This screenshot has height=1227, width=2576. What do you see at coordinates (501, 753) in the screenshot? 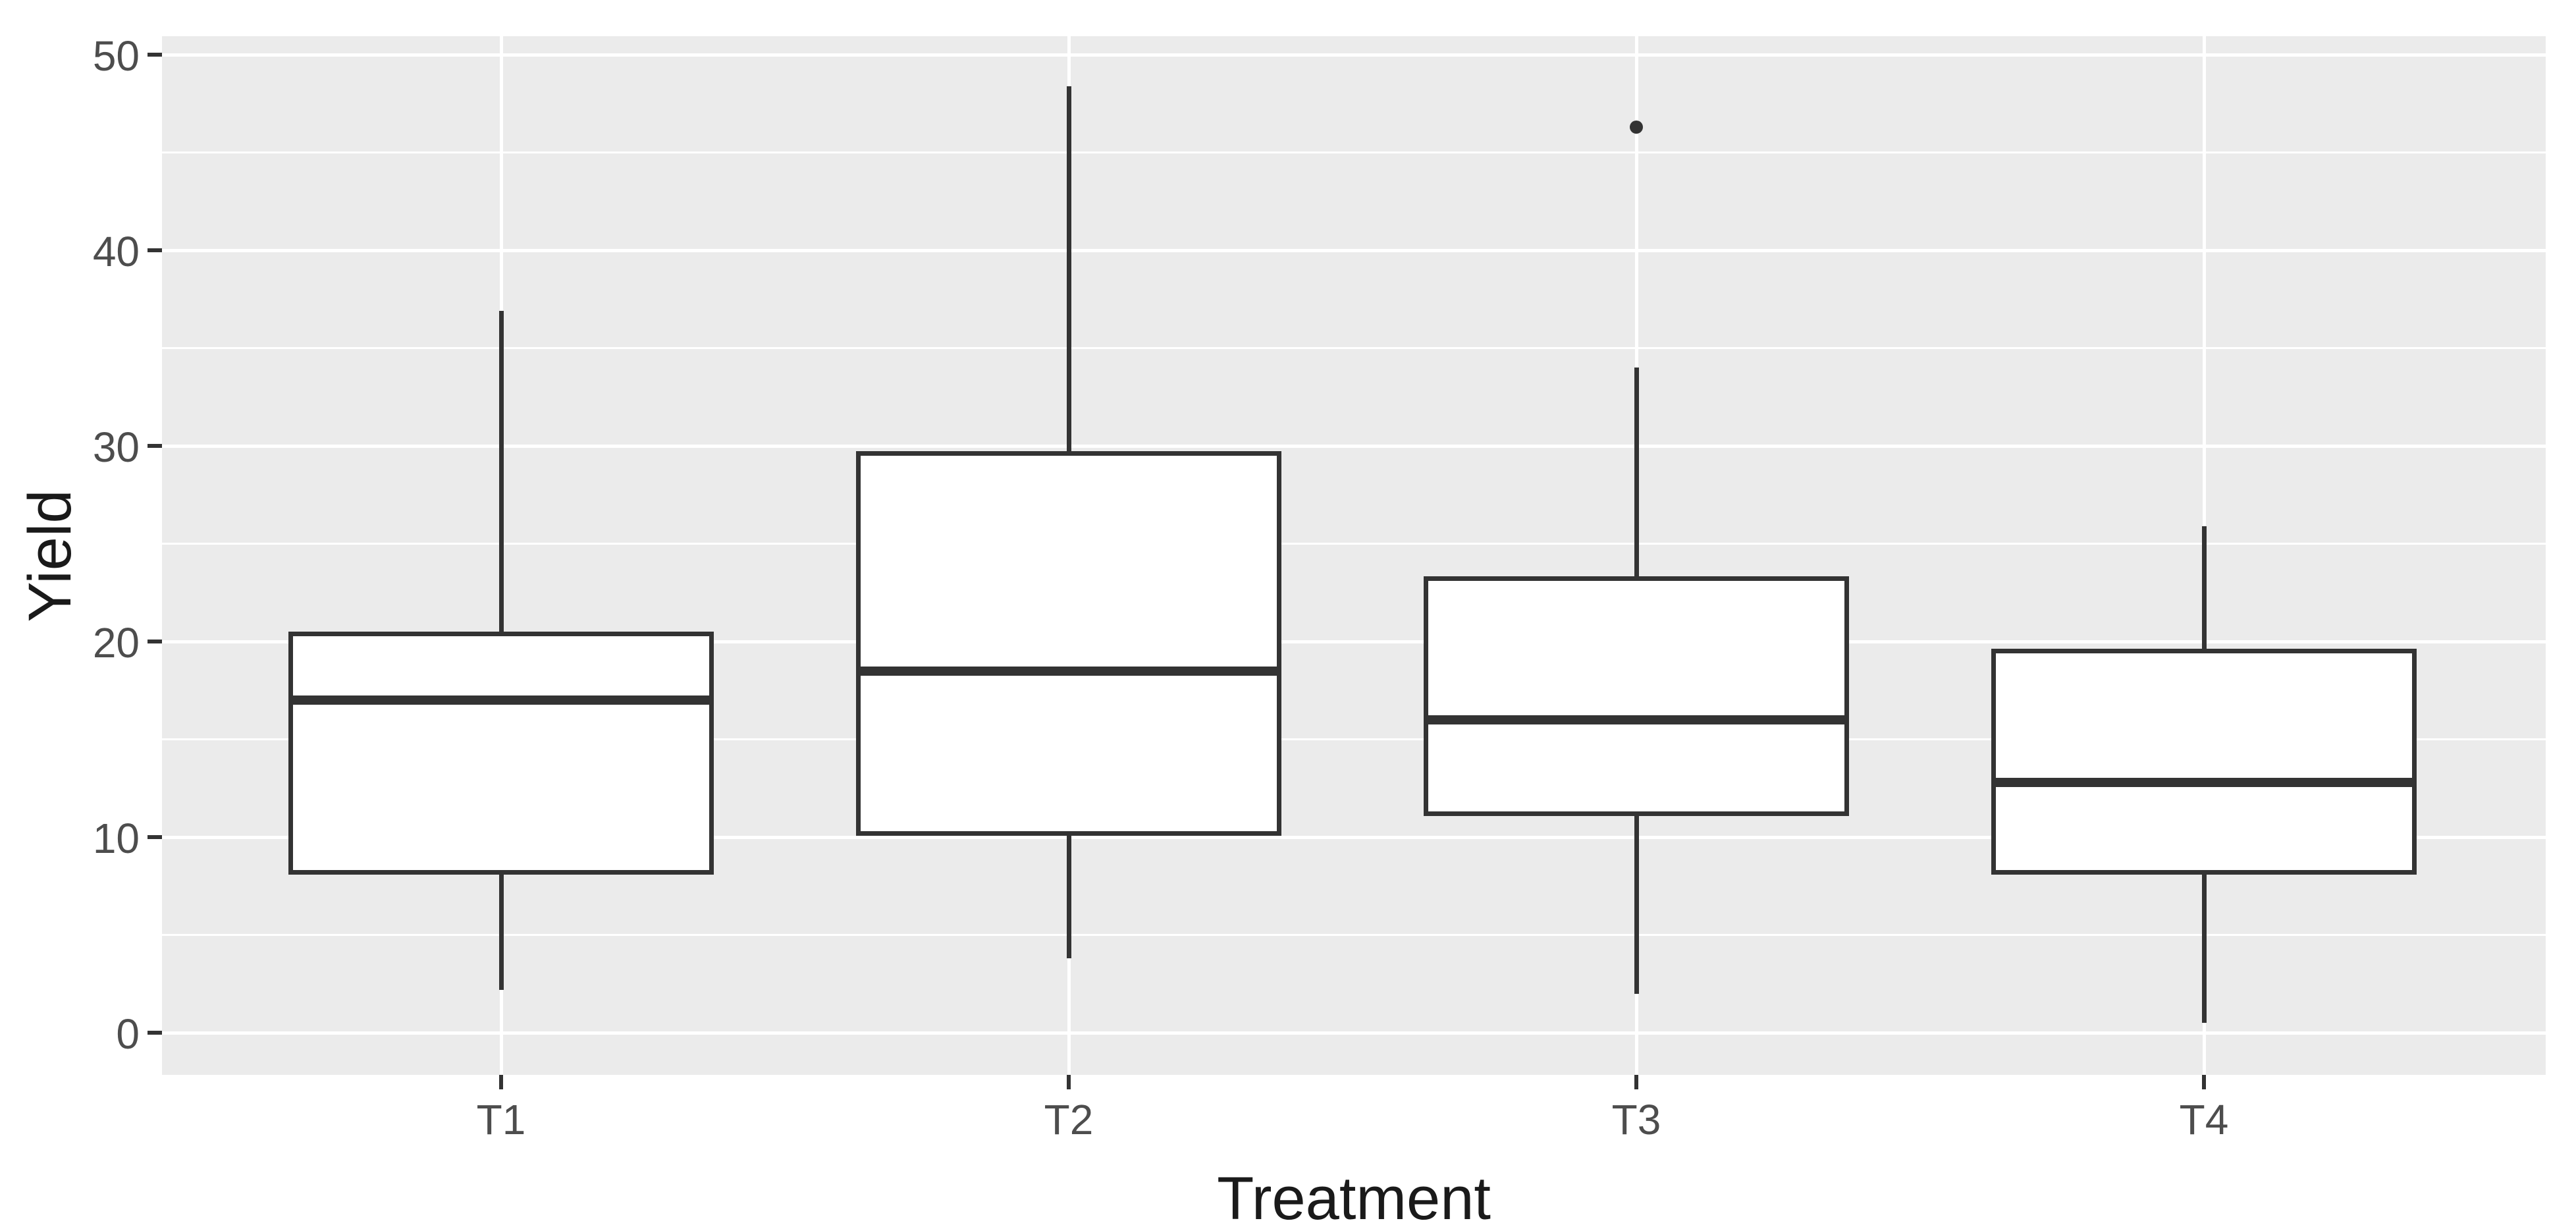
I see `boxplot-box-T1` at bounding box center [501, 753].